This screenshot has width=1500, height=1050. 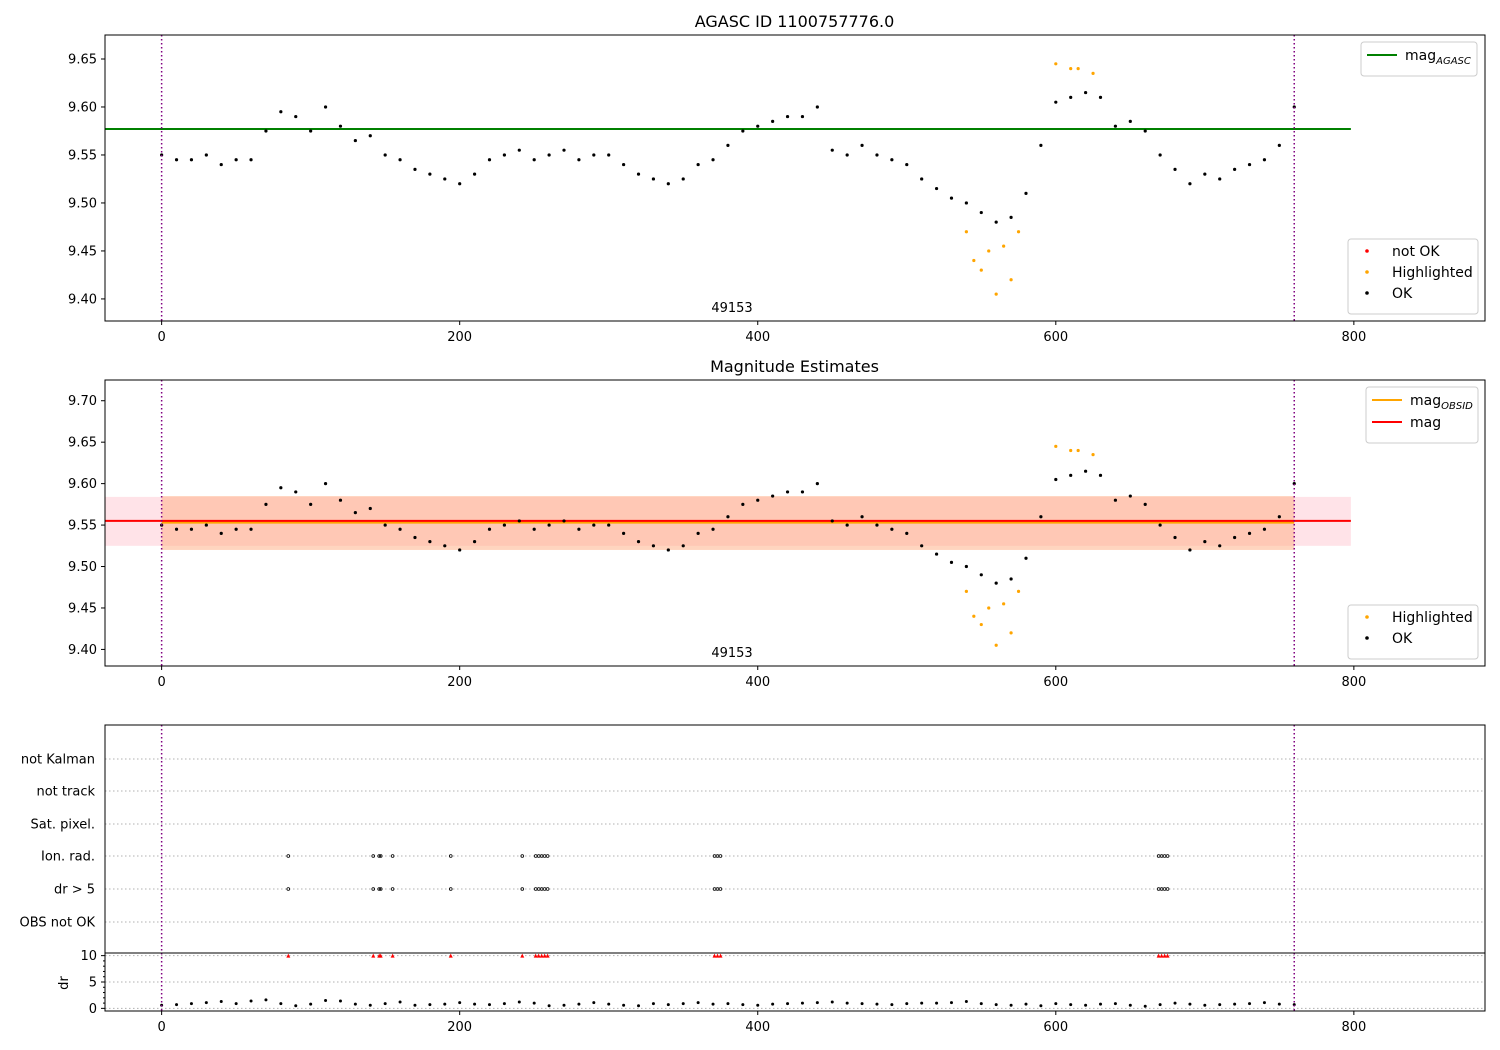 What do you see at coordinates (93, 983) in the screenshot?
I see `dr-ytick-label: 5` at bounding box center [93, 983].